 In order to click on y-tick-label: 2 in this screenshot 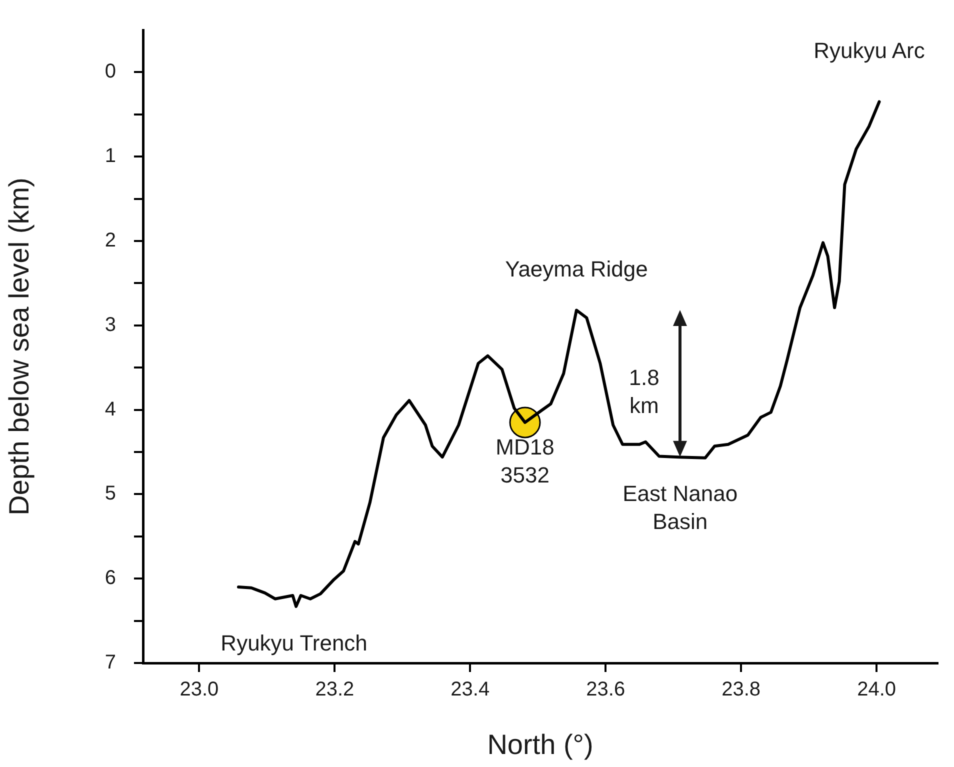, I will do `click(110, 241)`.